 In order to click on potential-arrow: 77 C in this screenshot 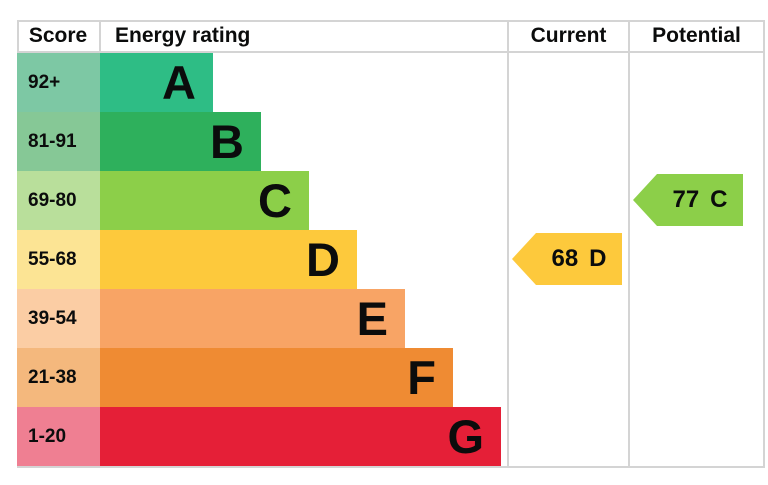, I will do `click(688, 200)`.